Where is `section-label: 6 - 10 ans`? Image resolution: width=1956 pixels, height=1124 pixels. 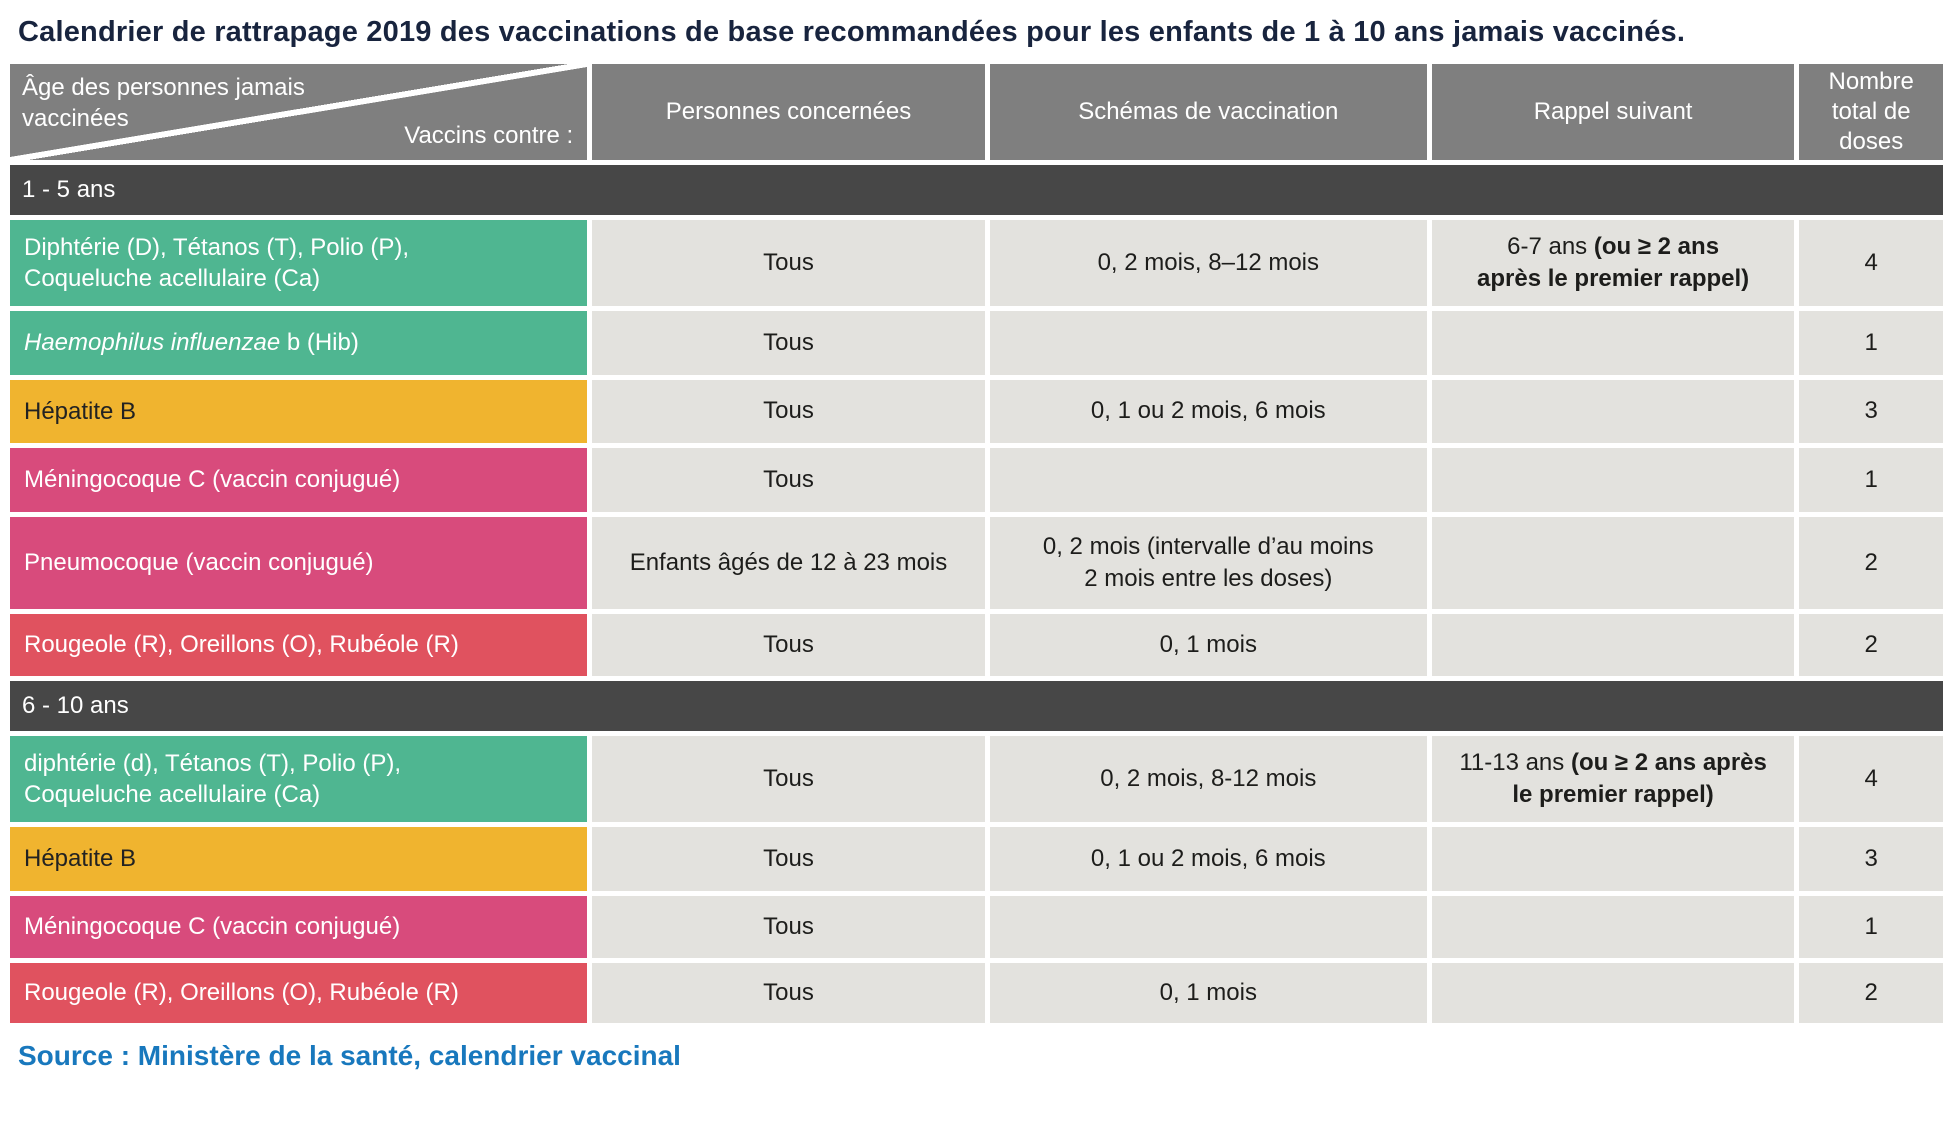
section-label: 6 - 10 ans is located at coordinates (976, 706).